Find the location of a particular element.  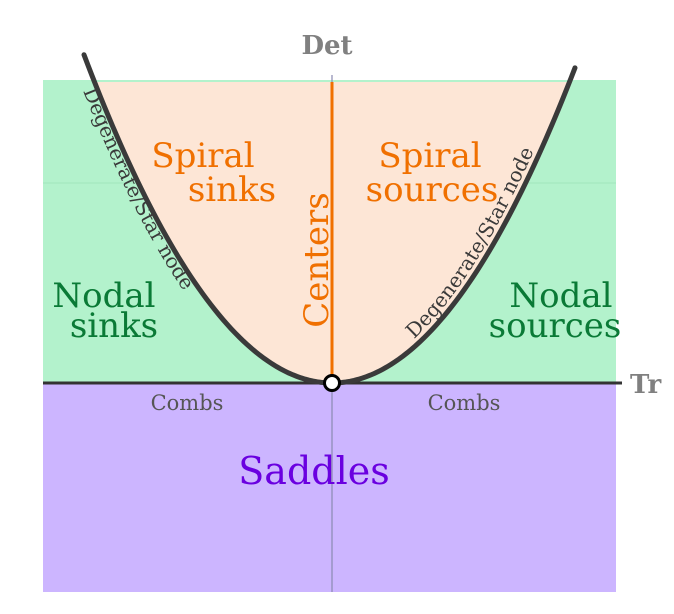

nodal-sinks-label-line2: sinks is located at coordinates (114, 326).